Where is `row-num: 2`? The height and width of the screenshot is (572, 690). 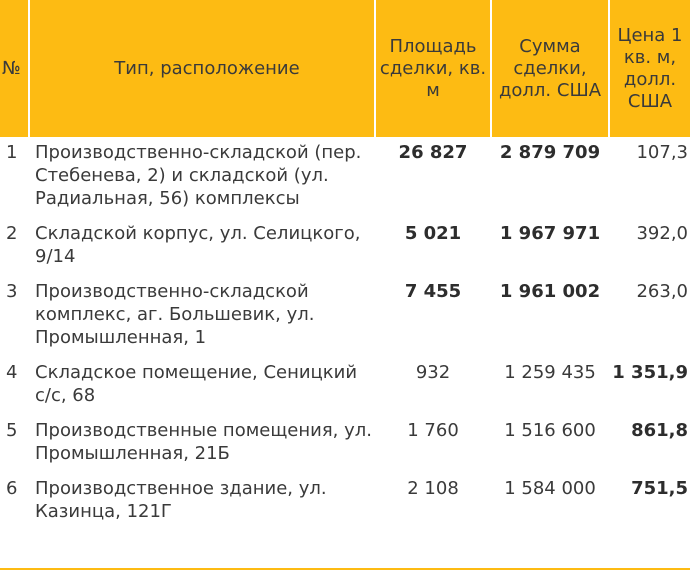
row-num: 2 is located at coordinates (12, 233).